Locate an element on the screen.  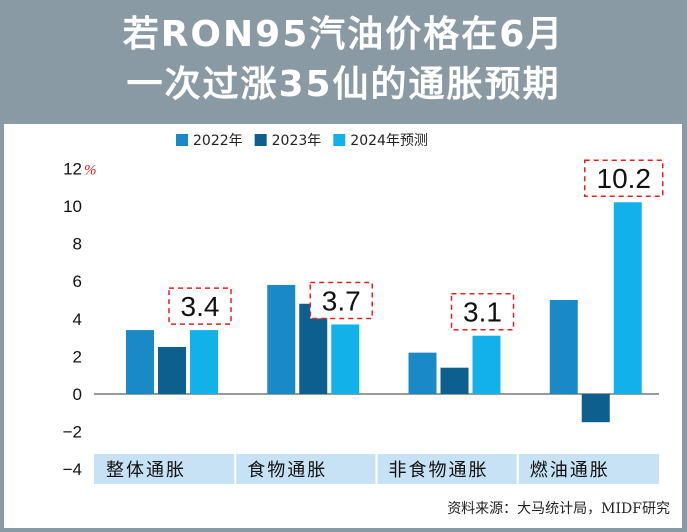
source-note: 资料来源：大马统计局，MIDF研究 is located at coordinates (558, 509).